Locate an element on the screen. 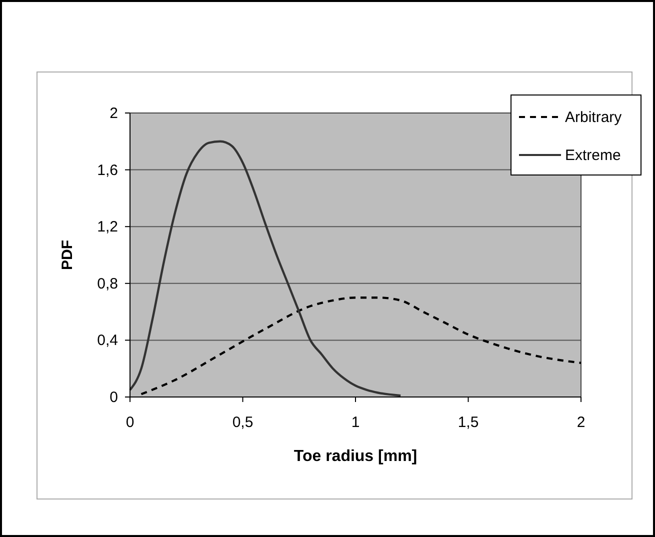 This screenshot has height=537, width=655. y-tick-label: 2 is located at coordinates (114, 113).